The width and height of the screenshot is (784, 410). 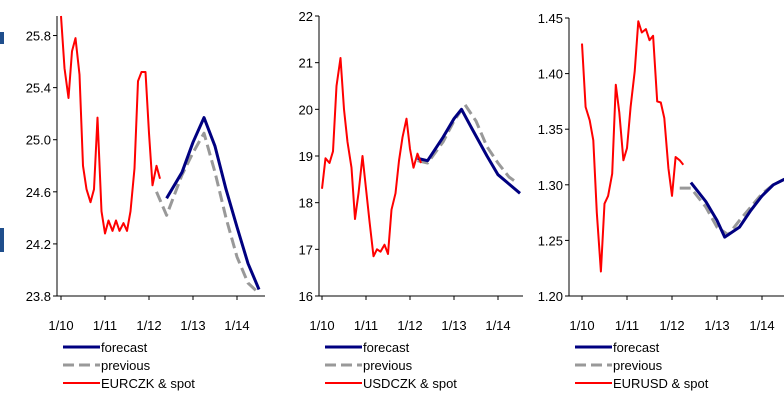 I want to click on y-tick-label: 17, so click(x=306, y=249).